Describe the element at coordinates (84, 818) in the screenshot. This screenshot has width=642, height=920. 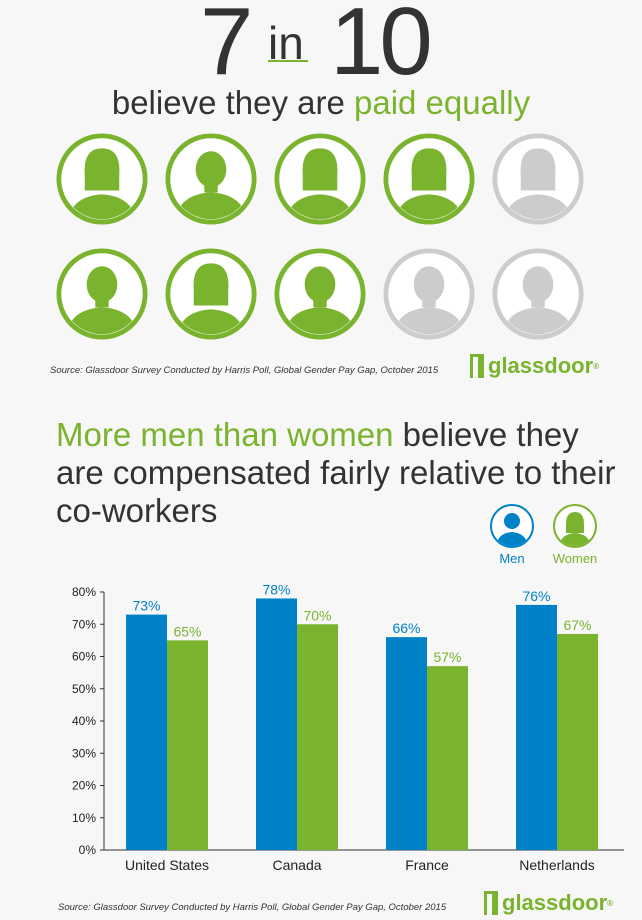
I see `y-tick-label: 10%` at that location.